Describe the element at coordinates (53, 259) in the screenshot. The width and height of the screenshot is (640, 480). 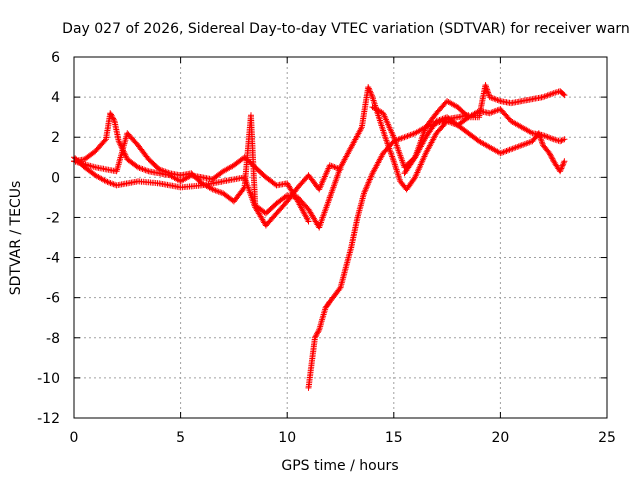
I see `y-tick-label: -4` at that location.